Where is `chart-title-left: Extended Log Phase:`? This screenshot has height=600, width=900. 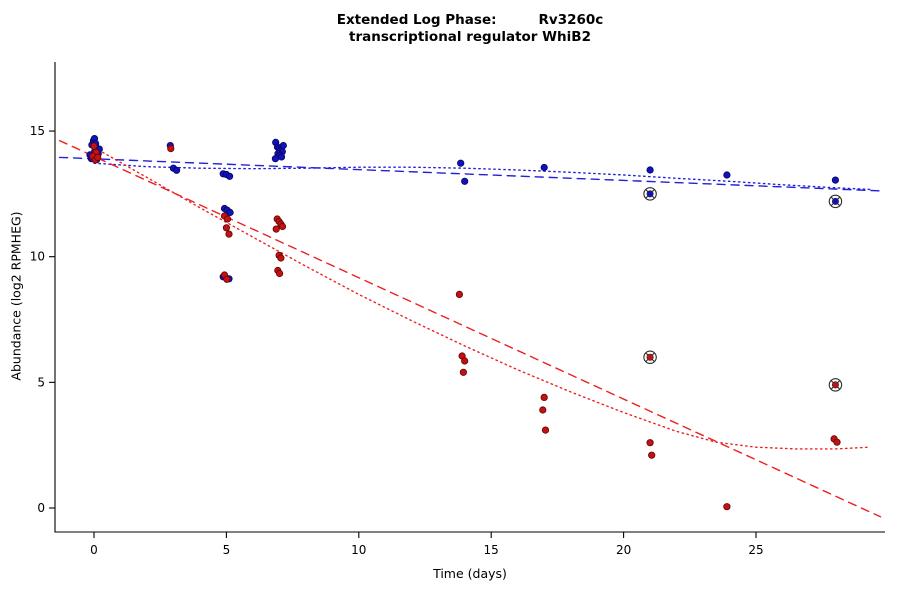
chart-title-left: Extended Log Phase: is located at coordinates (416, 20).